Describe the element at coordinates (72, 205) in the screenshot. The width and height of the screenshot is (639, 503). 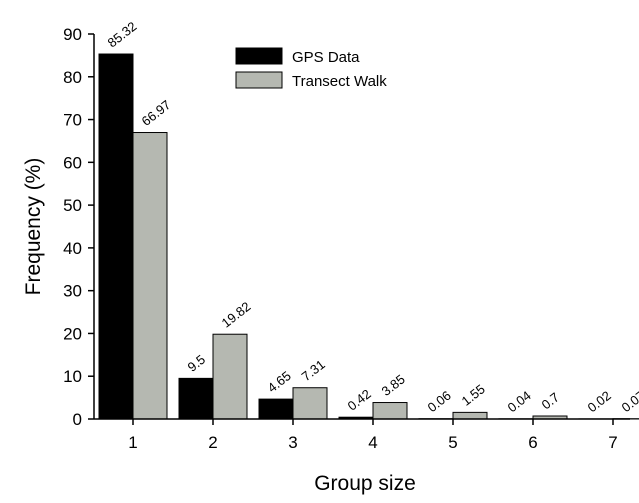
I see `y-tick-label: 50` at that location.